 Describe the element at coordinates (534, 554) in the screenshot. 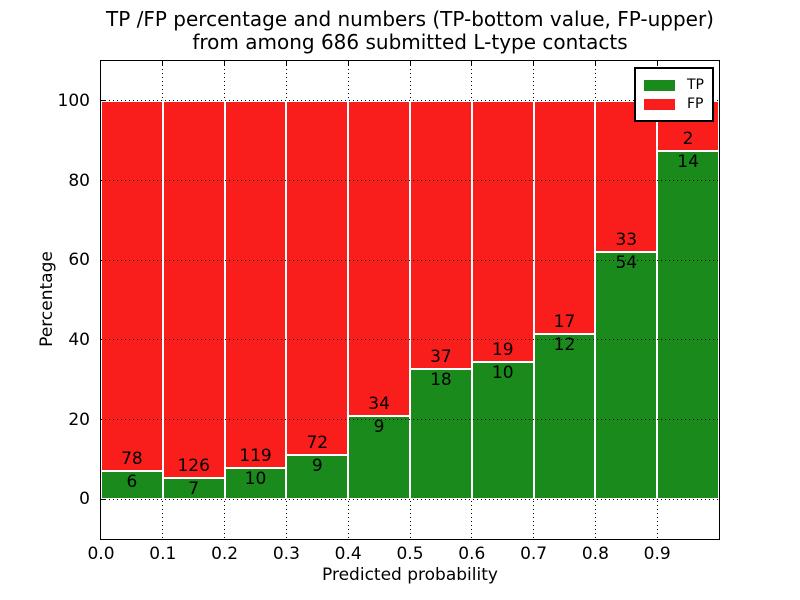

I see `x-tick-label: 0.7` at that location.